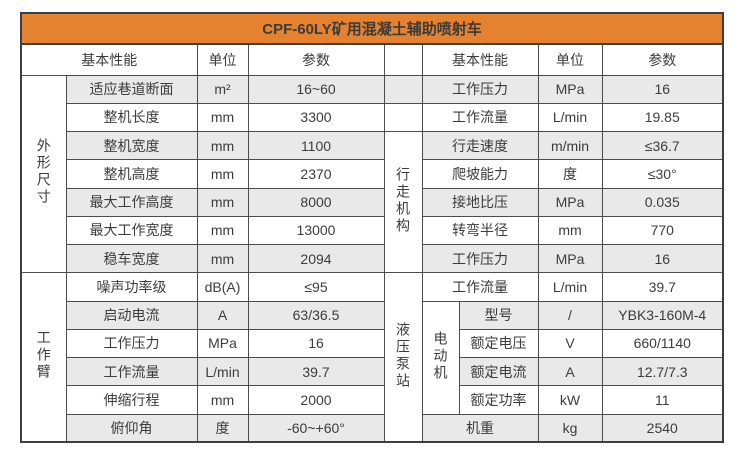  I want to click on group-label-travel-mechanism: 行走机构, so click(403, 202).